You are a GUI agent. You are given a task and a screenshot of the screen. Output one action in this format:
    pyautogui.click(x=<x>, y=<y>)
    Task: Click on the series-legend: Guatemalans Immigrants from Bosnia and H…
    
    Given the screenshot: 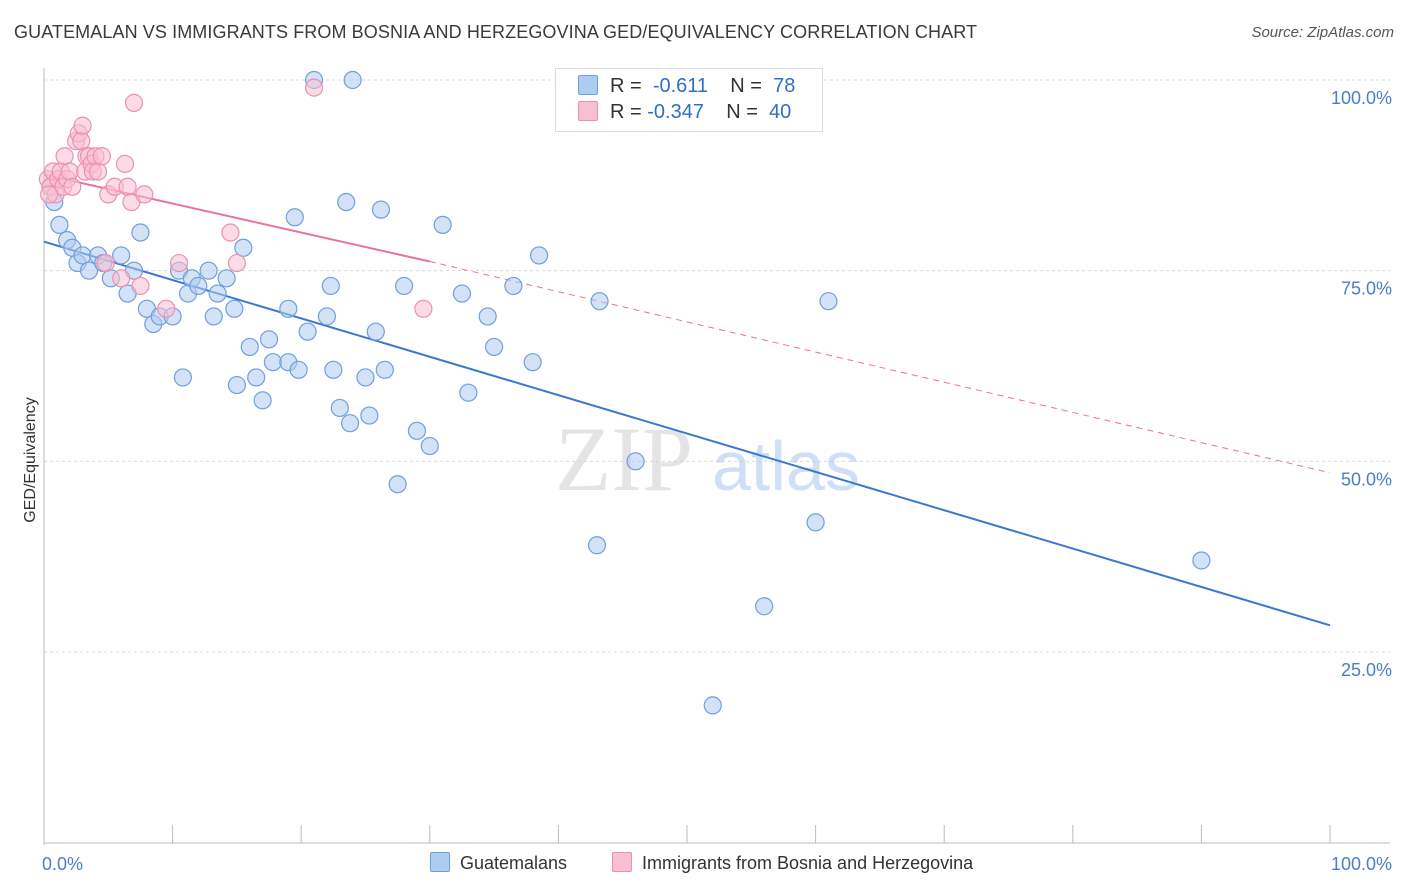 What is the action you would take?
    pyautogui.click(x=703, y=865)
    